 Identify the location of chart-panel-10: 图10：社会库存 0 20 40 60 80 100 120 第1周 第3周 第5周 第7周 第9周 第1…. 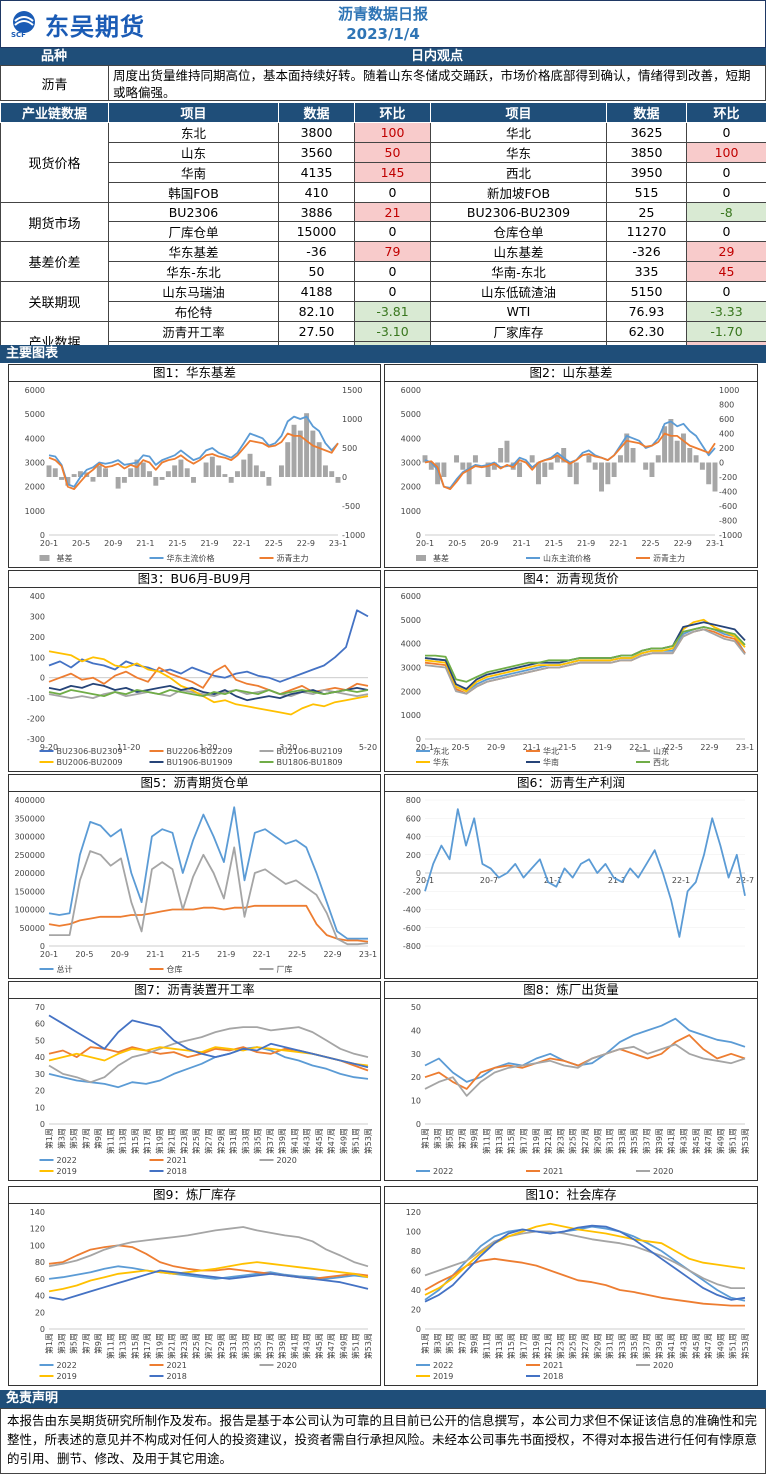
(571, 1286).